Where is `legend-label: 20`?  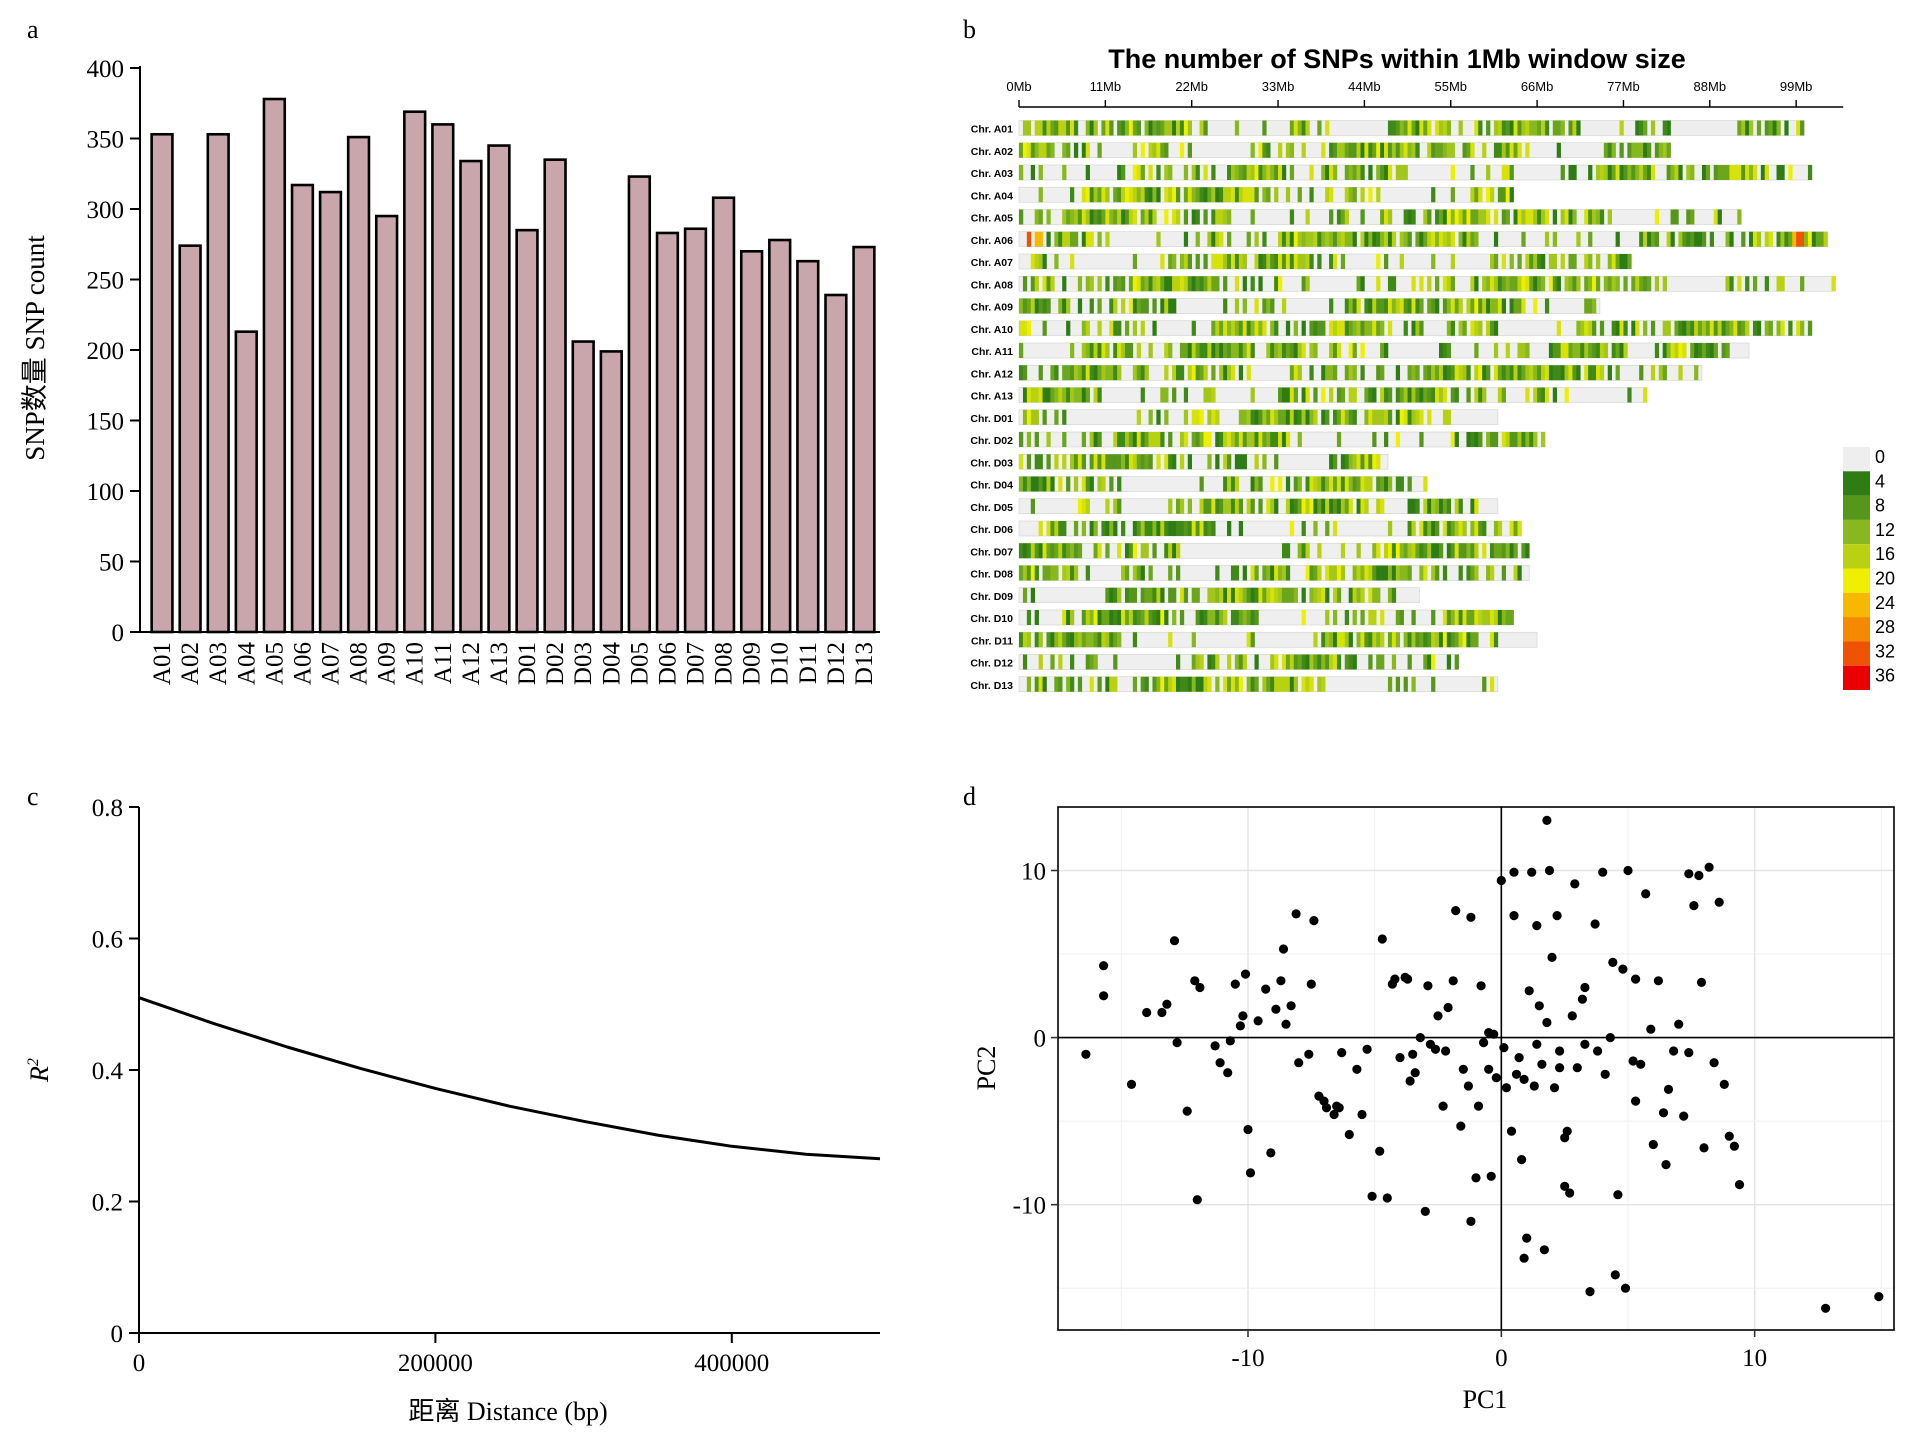
legend-label: 20 is located at coordinates (1885, 579).